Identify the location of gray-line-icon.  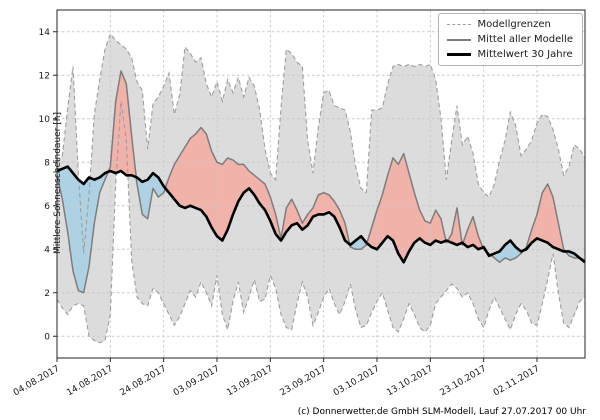
(458, 39).